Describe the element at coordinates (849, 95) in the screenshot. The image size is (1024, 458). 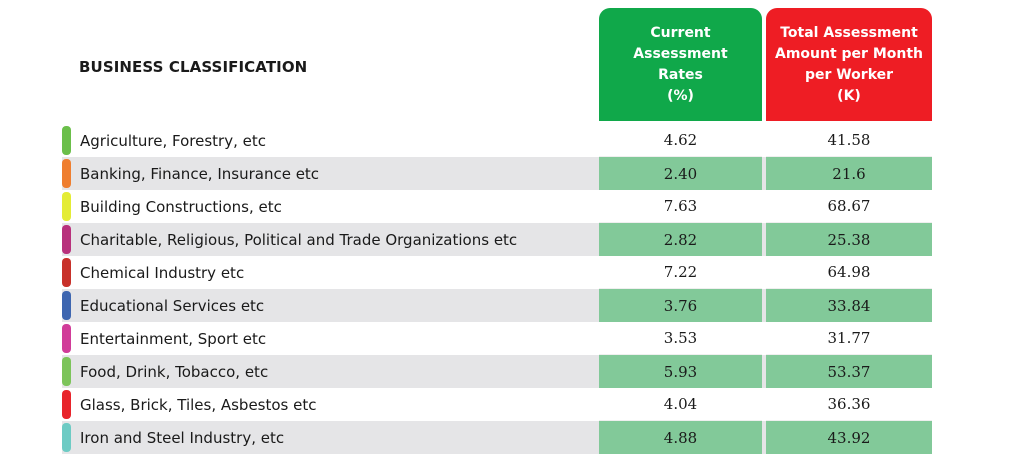
I see `header-line: (K)` at that location.